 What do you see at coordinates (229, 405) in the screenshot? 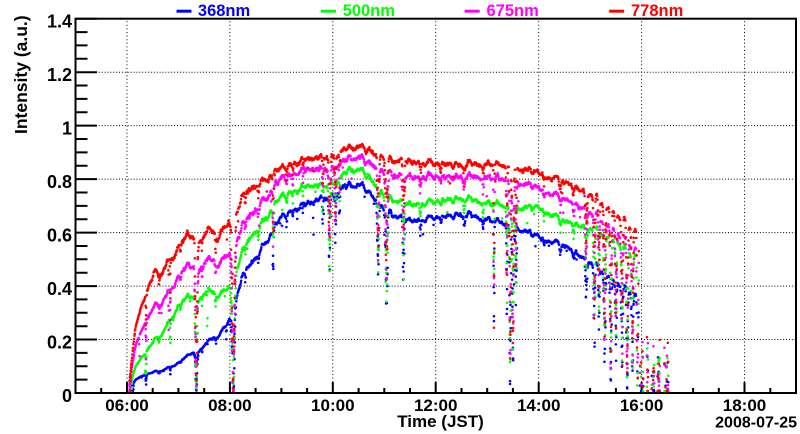
I see `svg-text: 08:00` at bounding box center [229, 405].